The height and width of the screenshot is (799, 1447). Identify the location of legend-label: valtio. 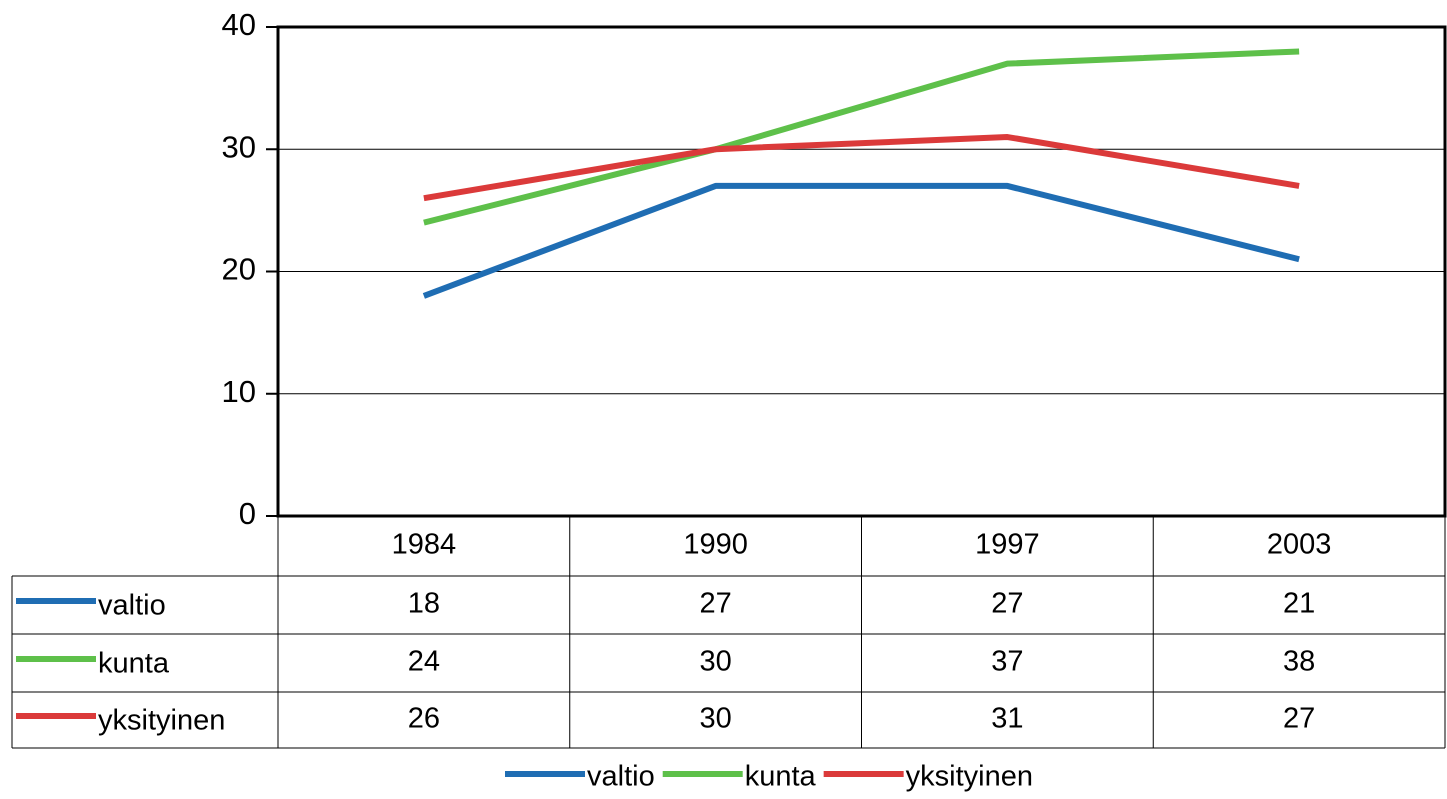
(621, 777).